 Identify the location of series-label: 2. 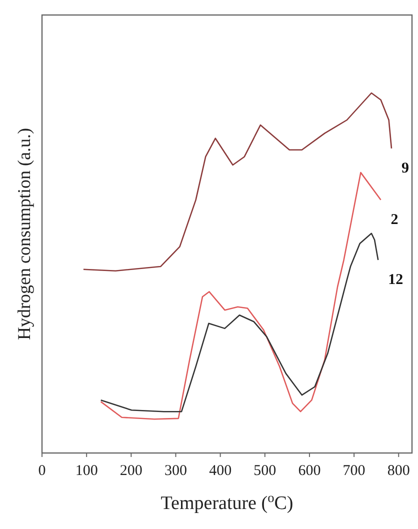
(394, 220).